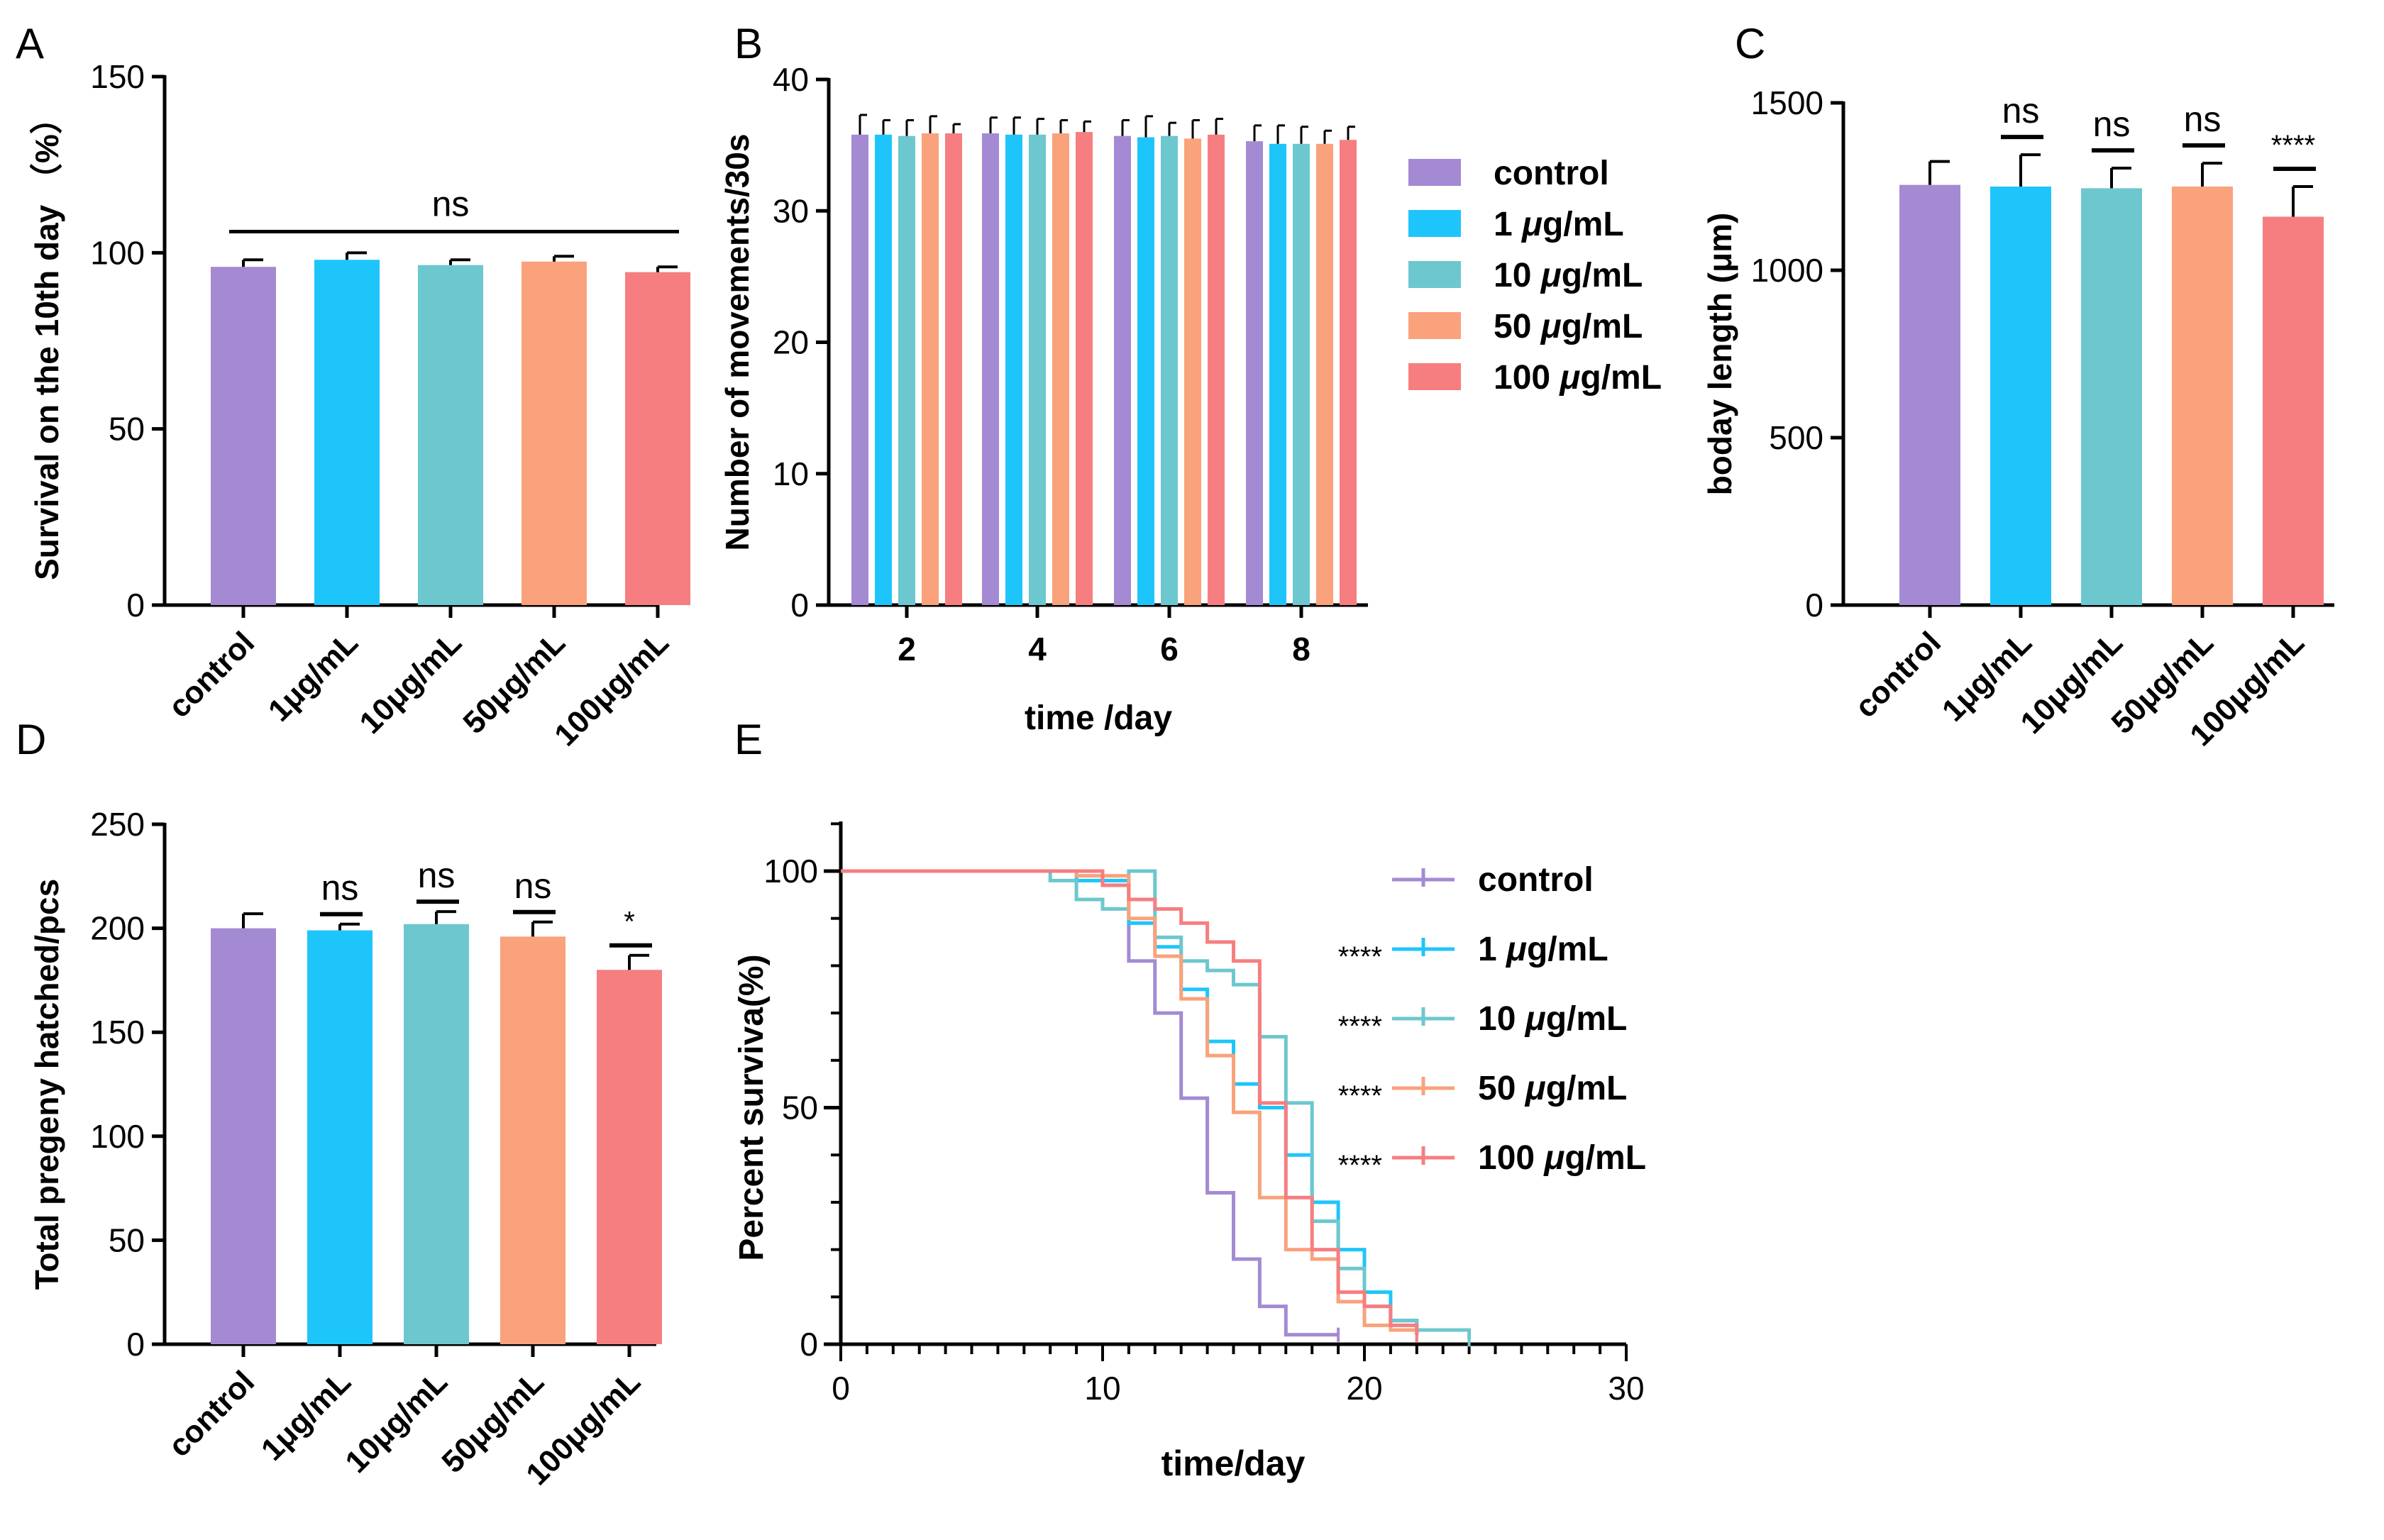 The height and width of the screenshot is (1540, 2384). I want to click on y-tick-label: 10, so click(791, 473).